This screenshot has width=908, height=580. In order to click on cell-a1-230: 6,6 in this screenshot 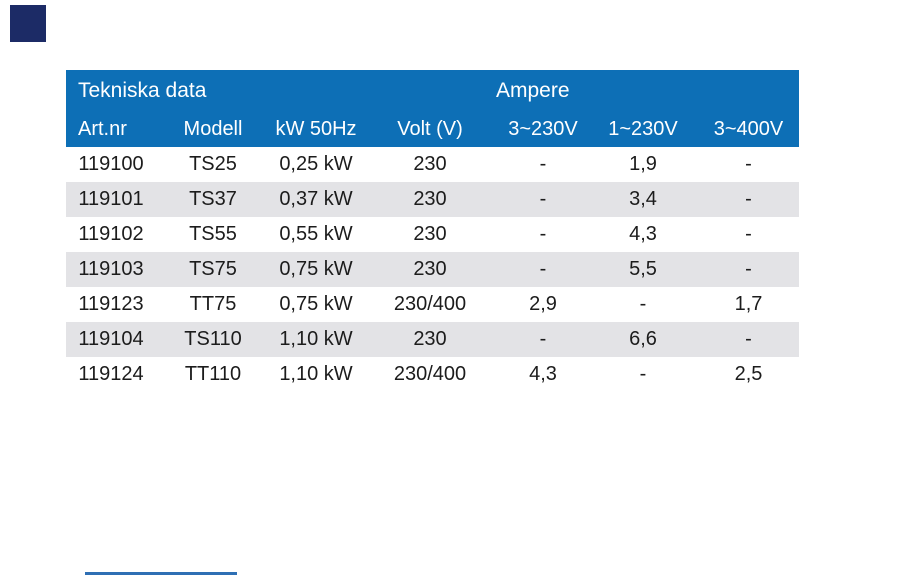, I will do `click(643, 339)`.